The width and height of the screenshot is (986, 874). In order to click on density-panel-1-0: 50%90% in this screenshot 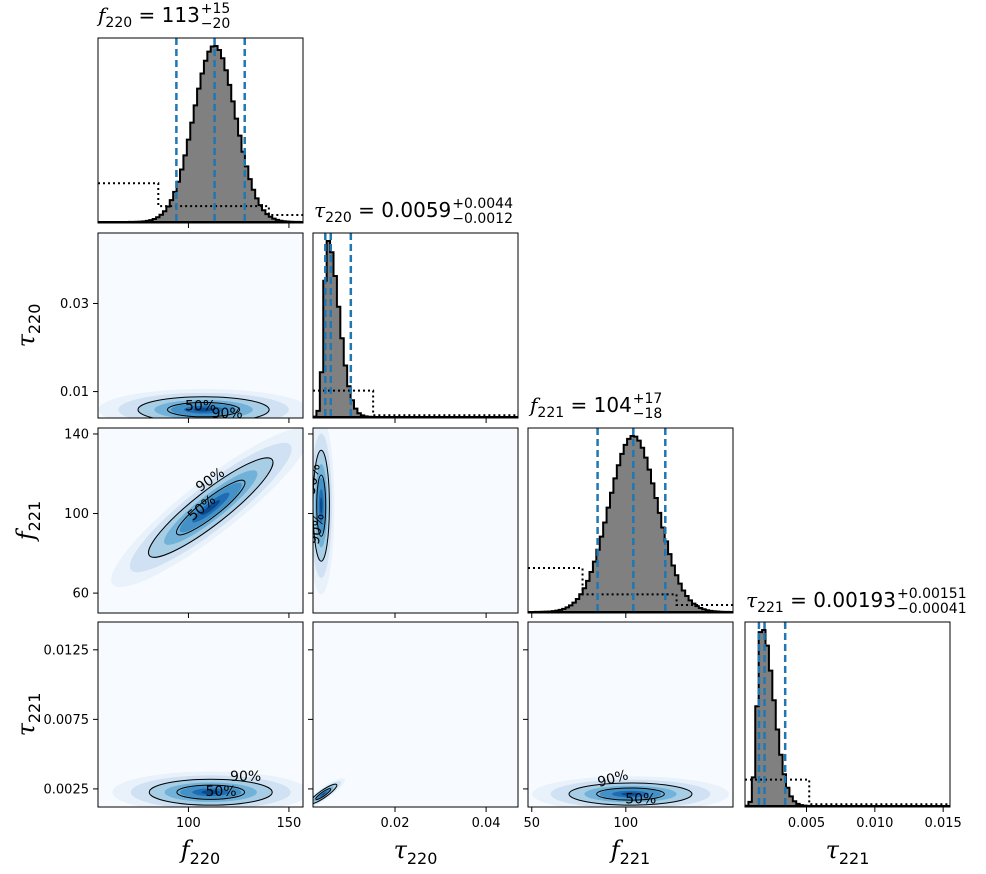, I will do `click(200, 405)`.